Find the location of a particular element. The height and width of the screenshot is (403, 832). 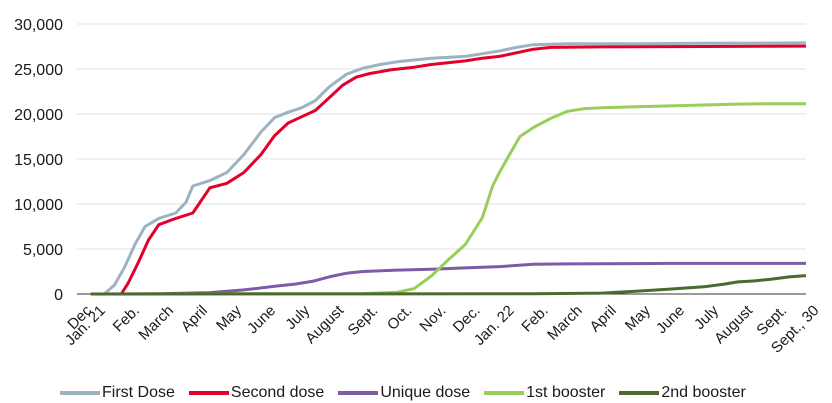

series-line-unique-dose is located at coordinates (448, 278).